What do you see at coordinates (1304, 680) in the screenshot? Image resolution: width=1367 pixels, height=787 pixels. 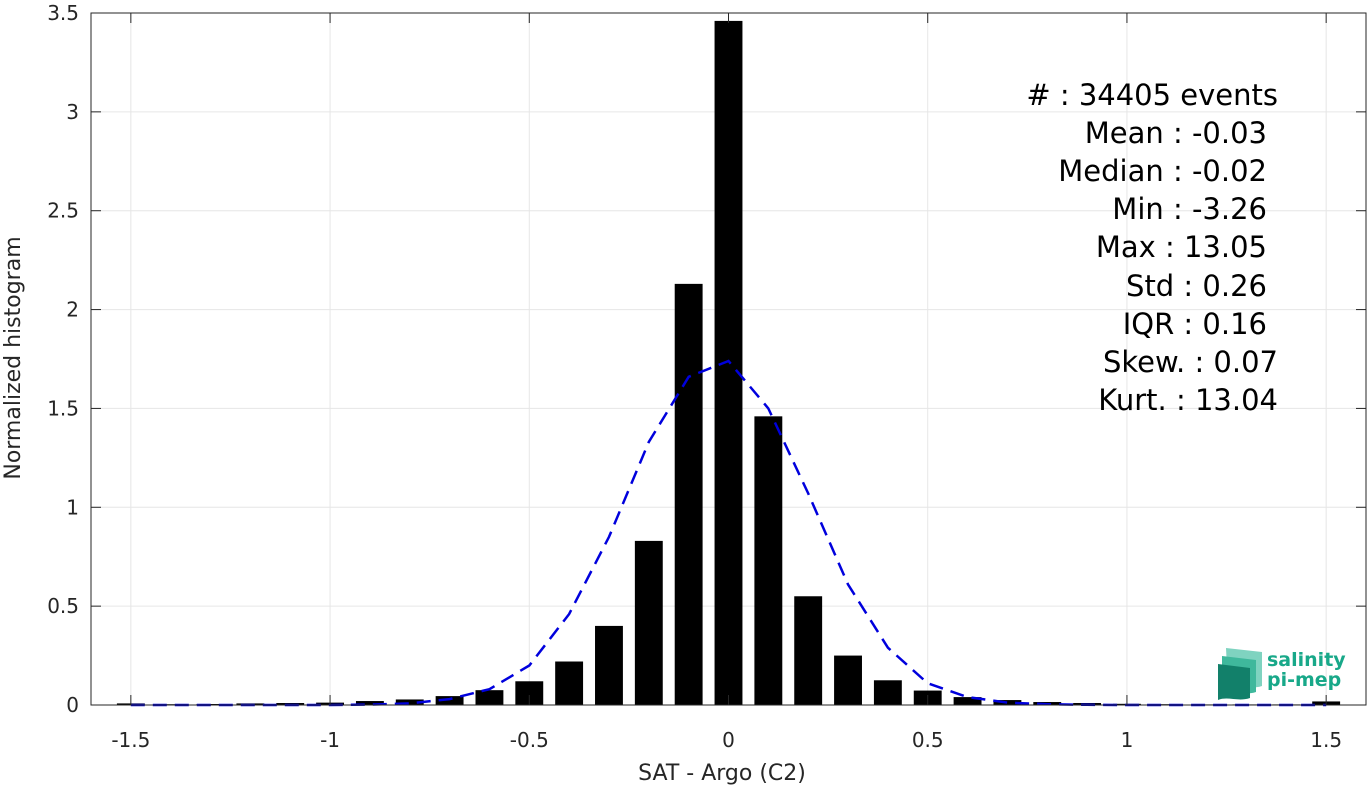 I see `logo-text-line2: pi-mep` at bounding box center [1304, 680].